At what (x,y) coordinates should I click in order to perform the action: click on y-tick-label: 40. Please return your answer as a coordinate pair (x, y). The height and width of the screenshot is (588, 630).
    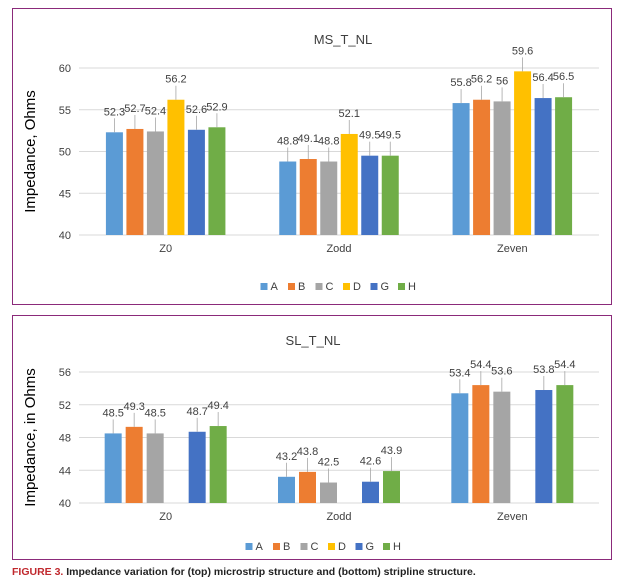
    Looking at the image, I should click on (65, 236).